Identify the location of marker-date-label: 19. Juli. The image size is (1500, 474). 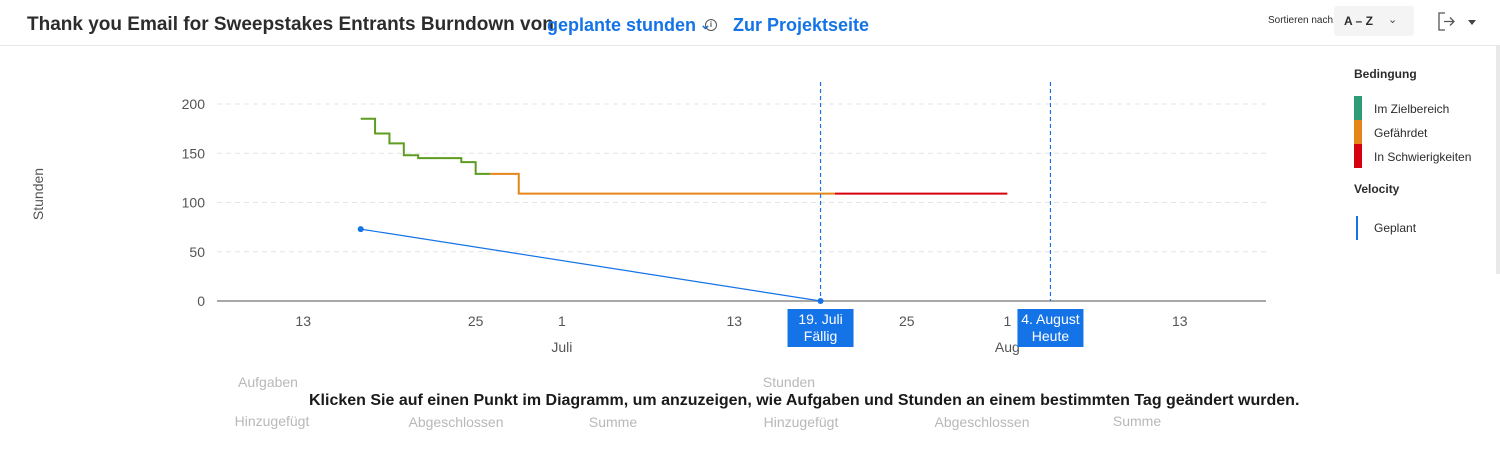
(820, 319).